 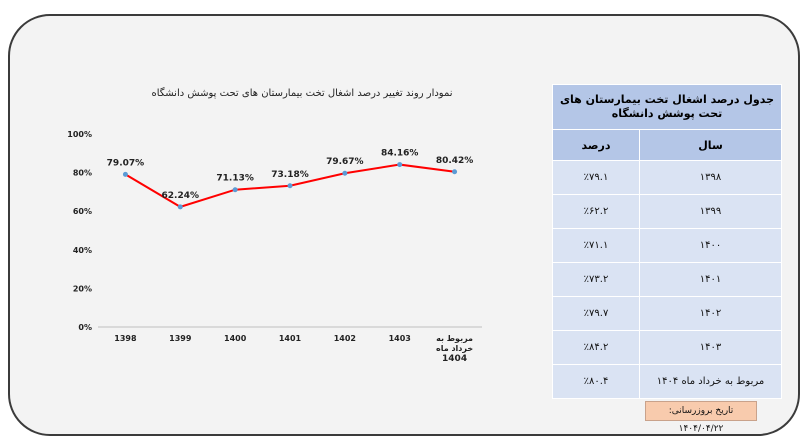 What do you see at coordinates (596, 347) in the screenshot?
I see `row-percent: ٪۸۴.۲` at bounding box center [596, 347].